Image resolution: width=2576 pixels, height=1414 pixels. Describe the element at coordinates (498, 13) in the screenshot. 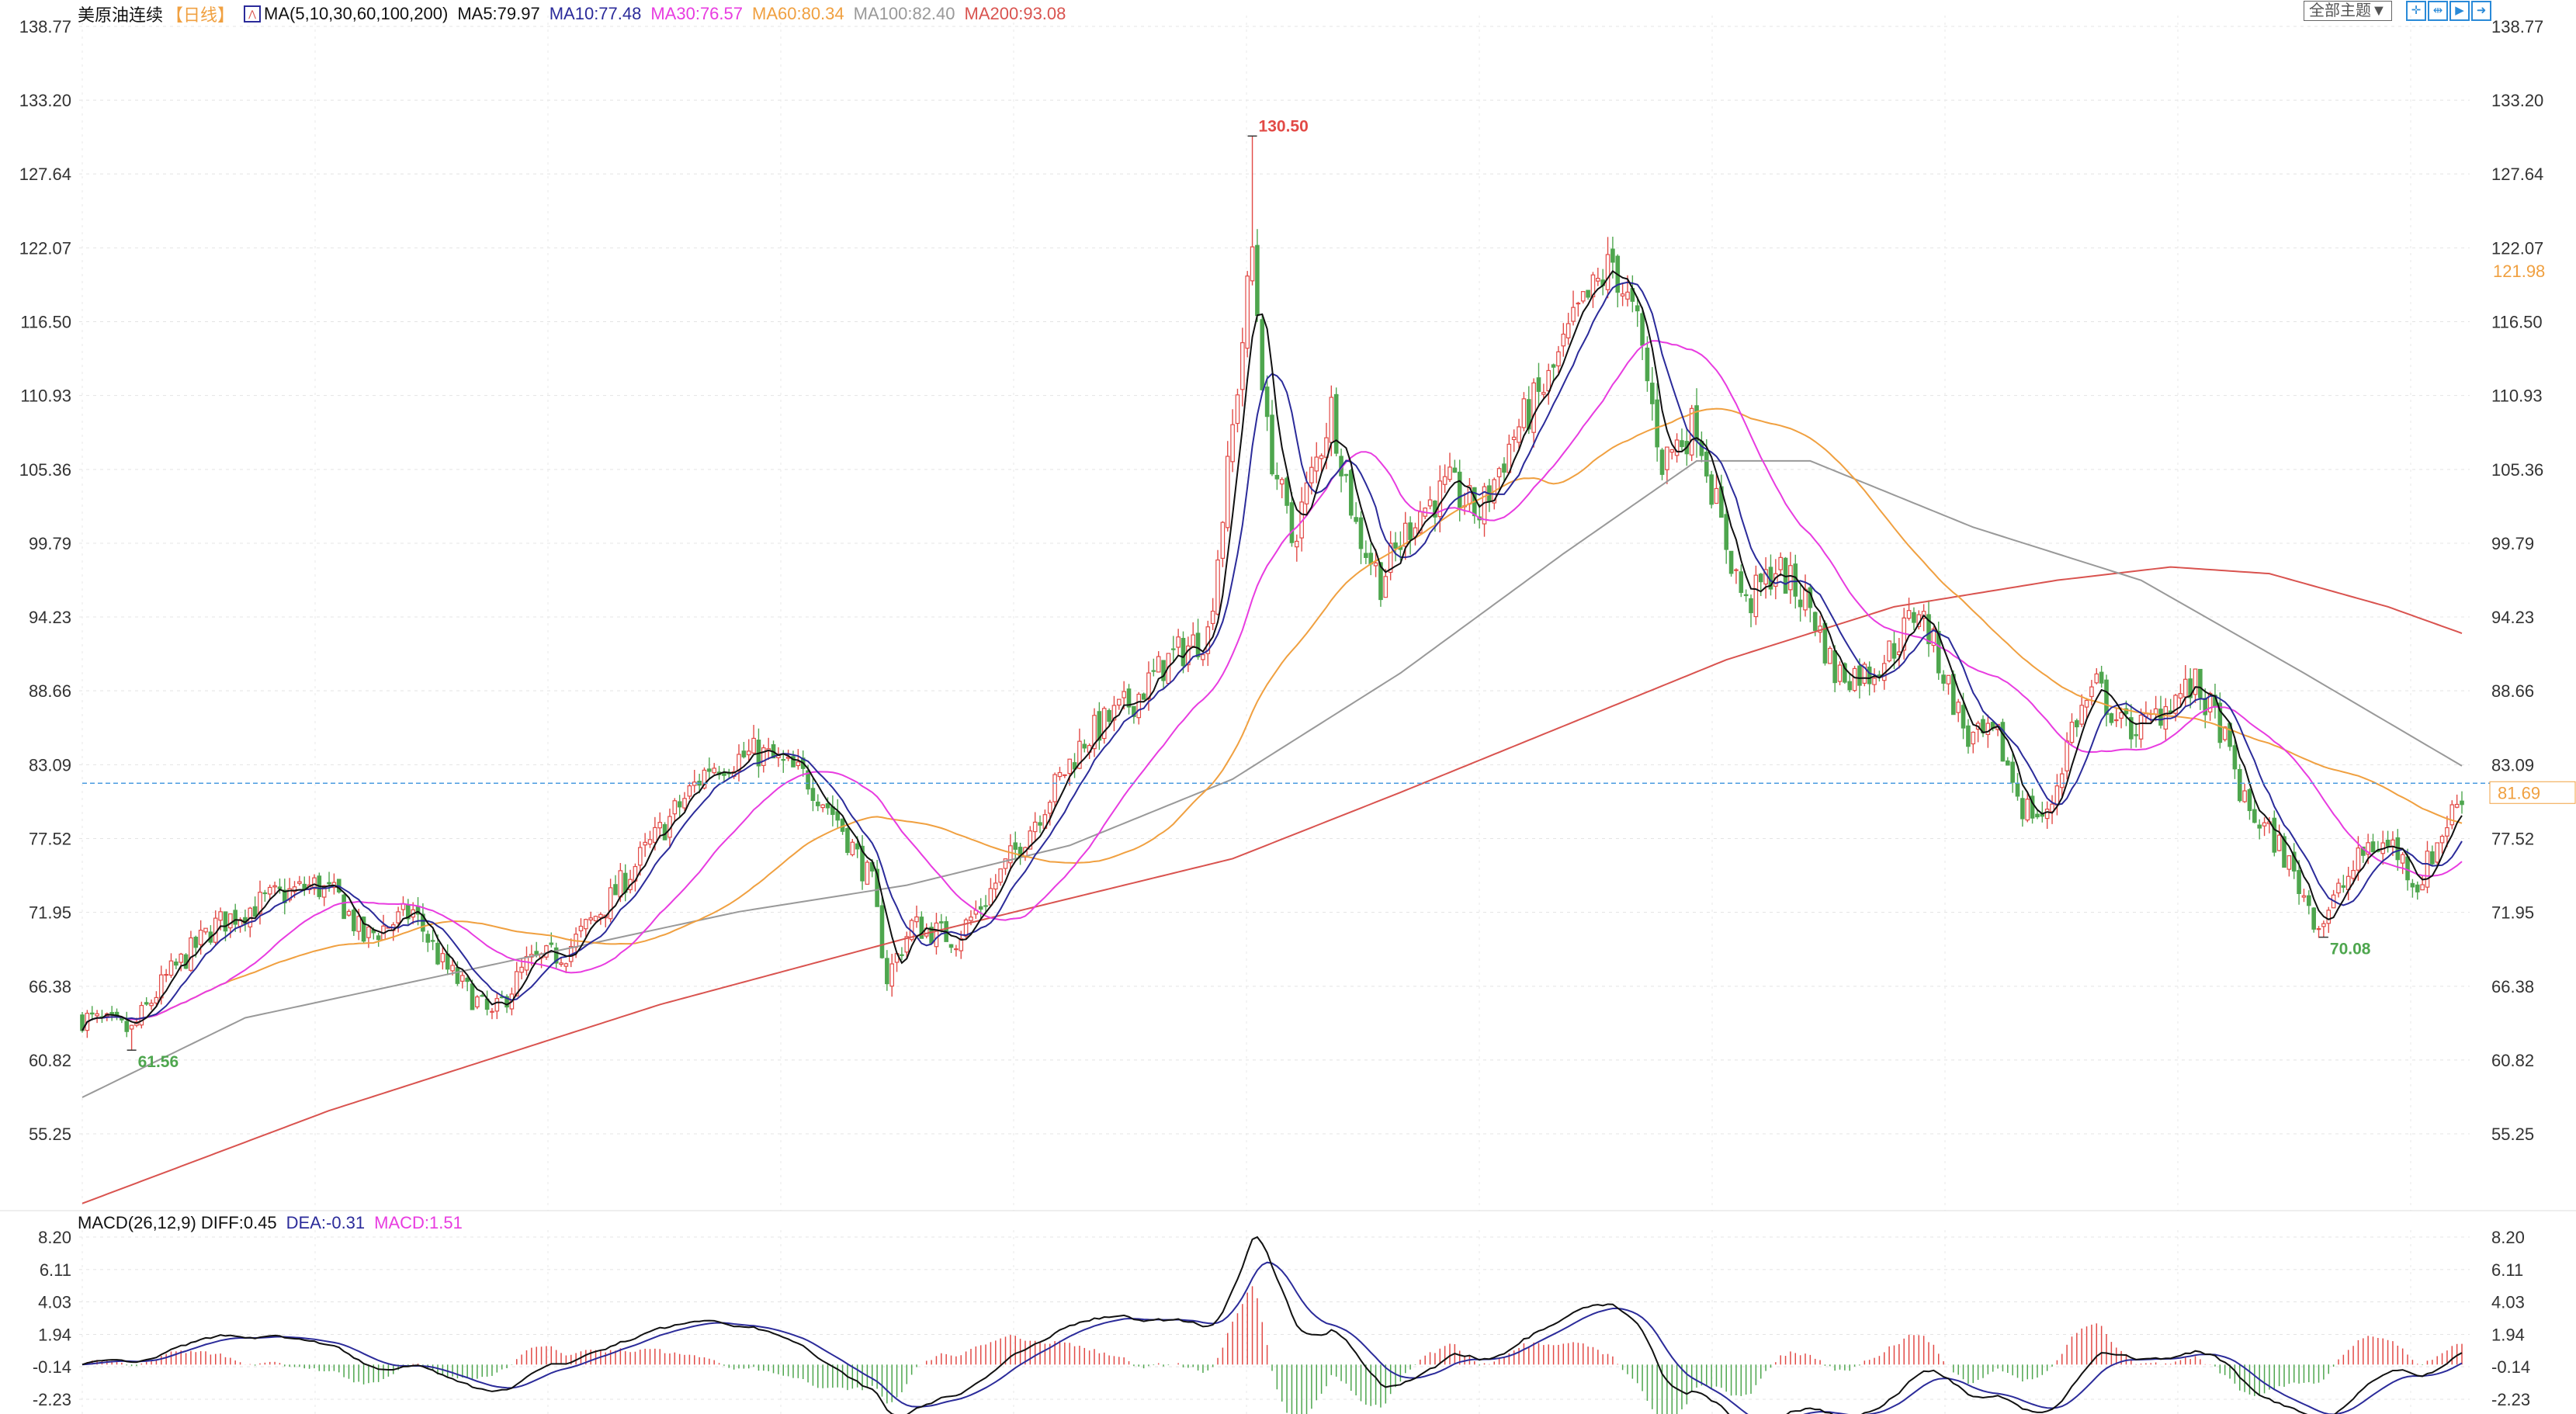

I see `ma5-value: MA5:79.97` at that location.